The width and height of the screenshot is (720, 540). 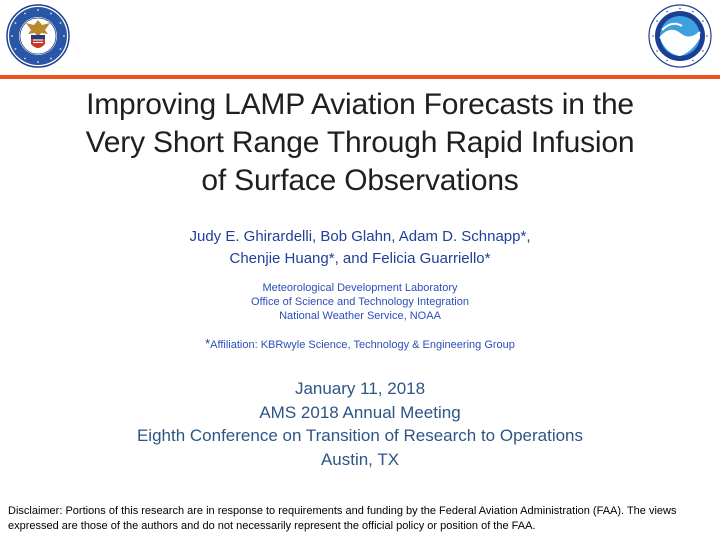 What do you see at coordinates (360, 412) in the screenshot?
I see `event-meeting: AMS 2018 Annual Meeting` at bounding box center [360, 412].